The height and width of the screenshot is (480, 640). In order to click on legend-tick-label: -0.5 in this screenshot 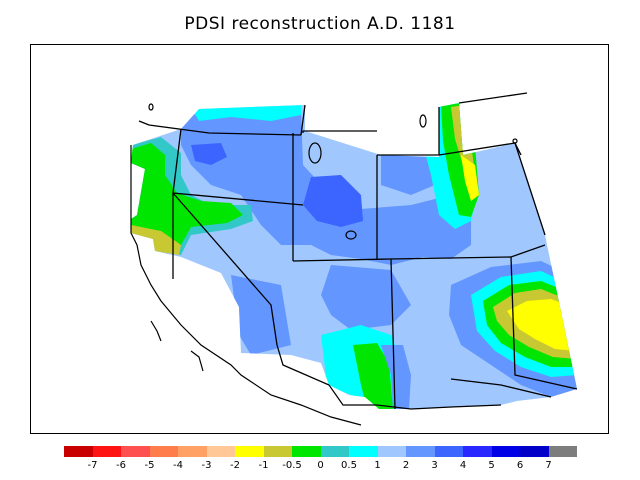, I will do `click(292, 465)`.